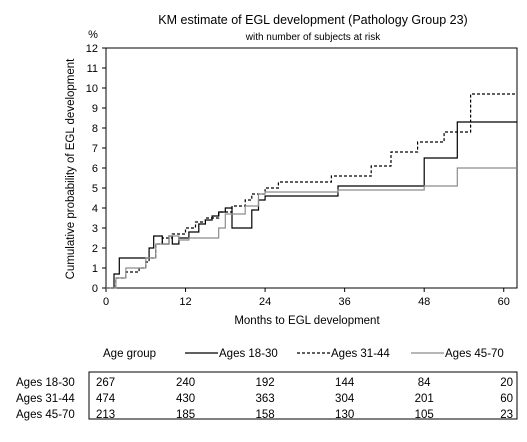 Image resolution: width=527 pixels, height=442 pixels. What do you see at coordinates (95, 249) in the screenshot?
I see `y-tick-label: 2` at bounding box center [95, 249].